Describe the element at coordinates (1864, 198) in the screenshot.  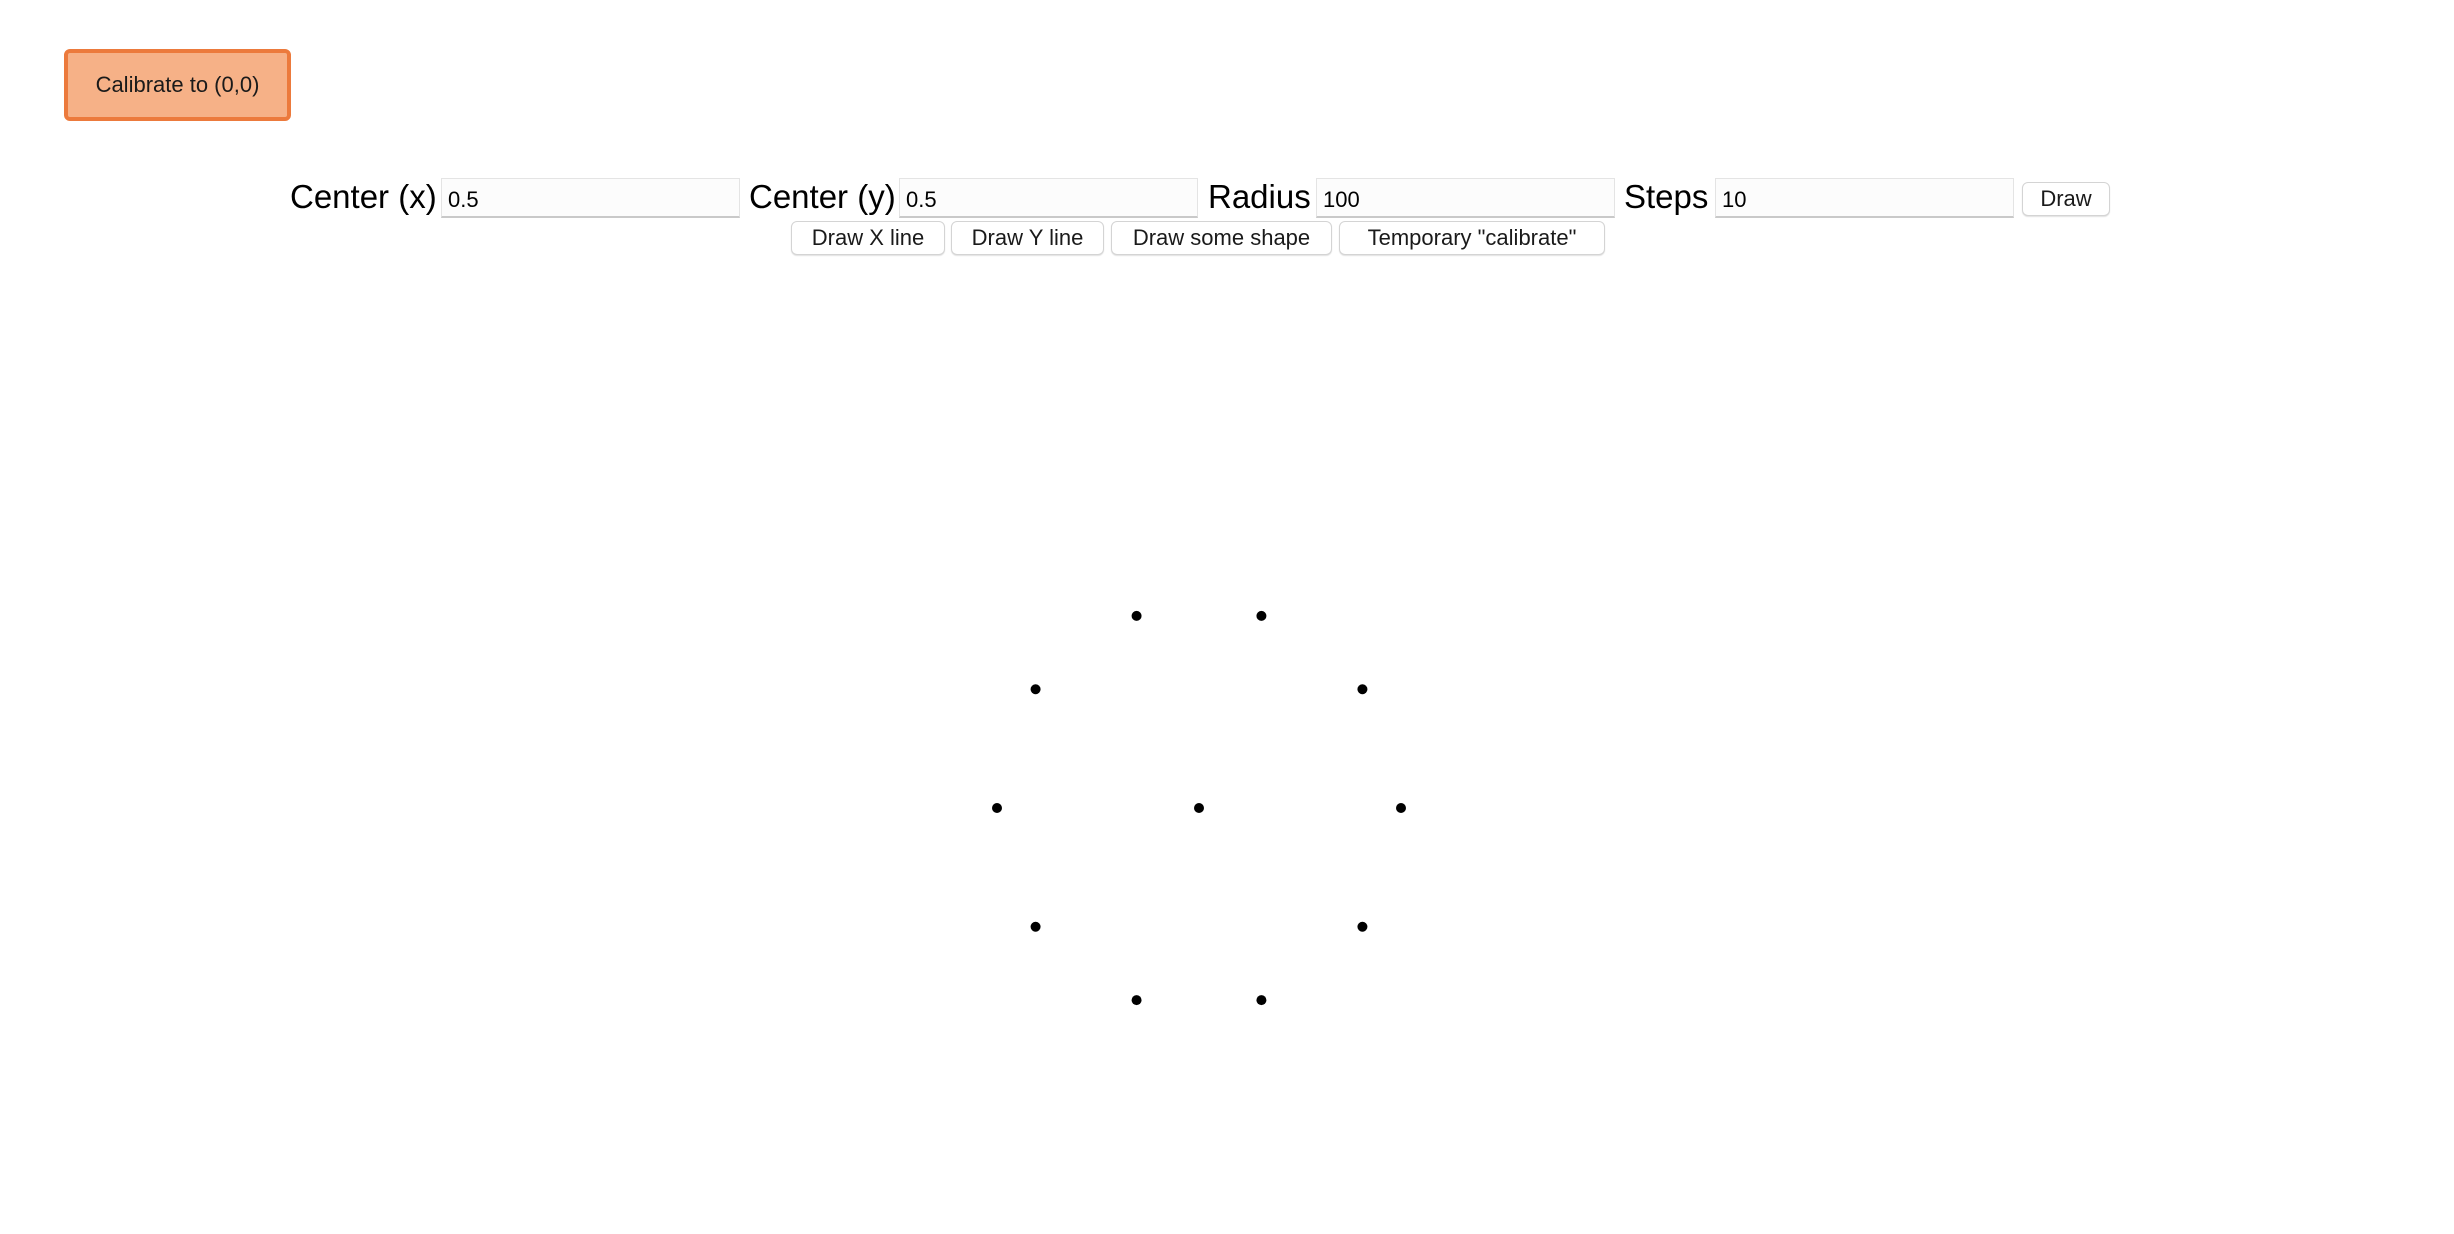
I see `steps-input` at that location.